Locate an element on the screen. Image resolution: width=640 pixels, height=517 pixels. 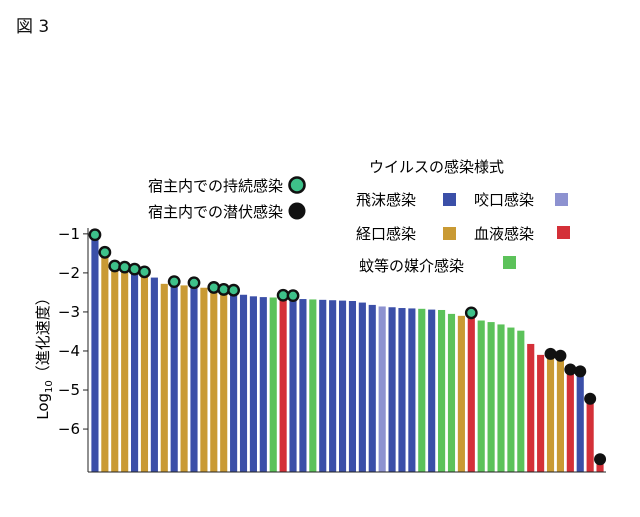
legend-persistent-marker is located at coordinates (297, 185).